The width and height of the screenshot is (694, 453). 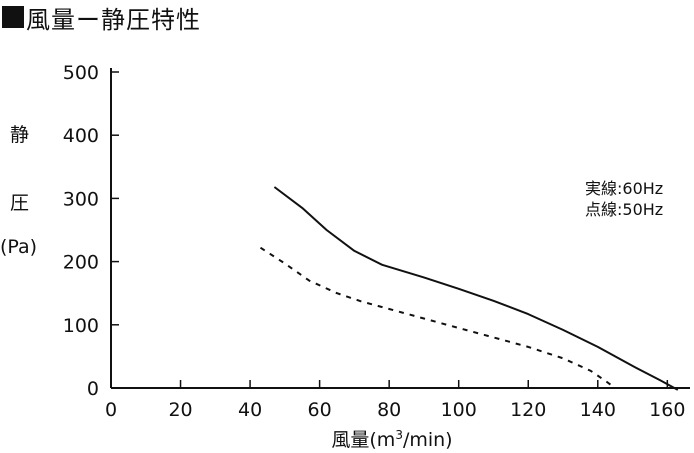 I want to click on x-axis-label-pre: 風量(m, so click(x=363, y=440).